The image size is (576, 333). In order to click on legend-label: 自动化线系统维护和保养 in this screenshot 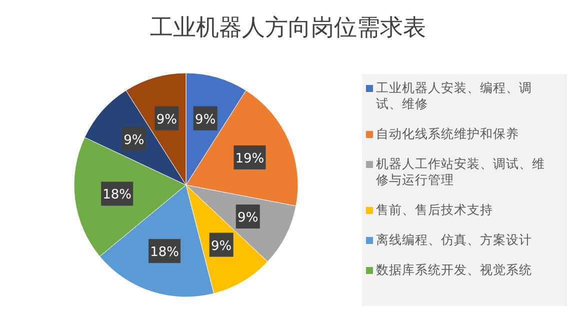, I will do `click(447, 133)`.